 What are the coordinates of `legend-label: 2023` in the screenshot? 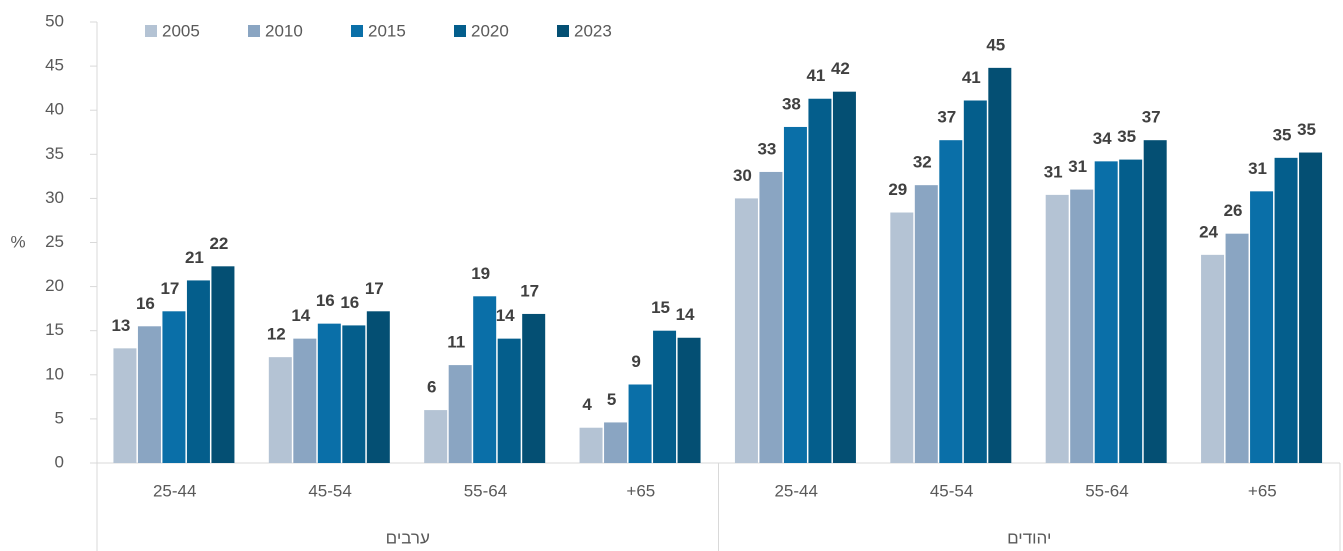 It's located at (593, 30).